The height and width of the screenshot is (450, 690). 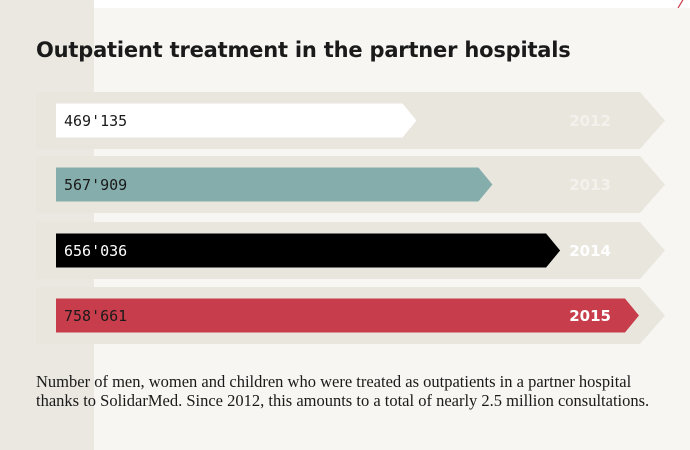 I want to click on top-strip, so click(x=392, y=4).